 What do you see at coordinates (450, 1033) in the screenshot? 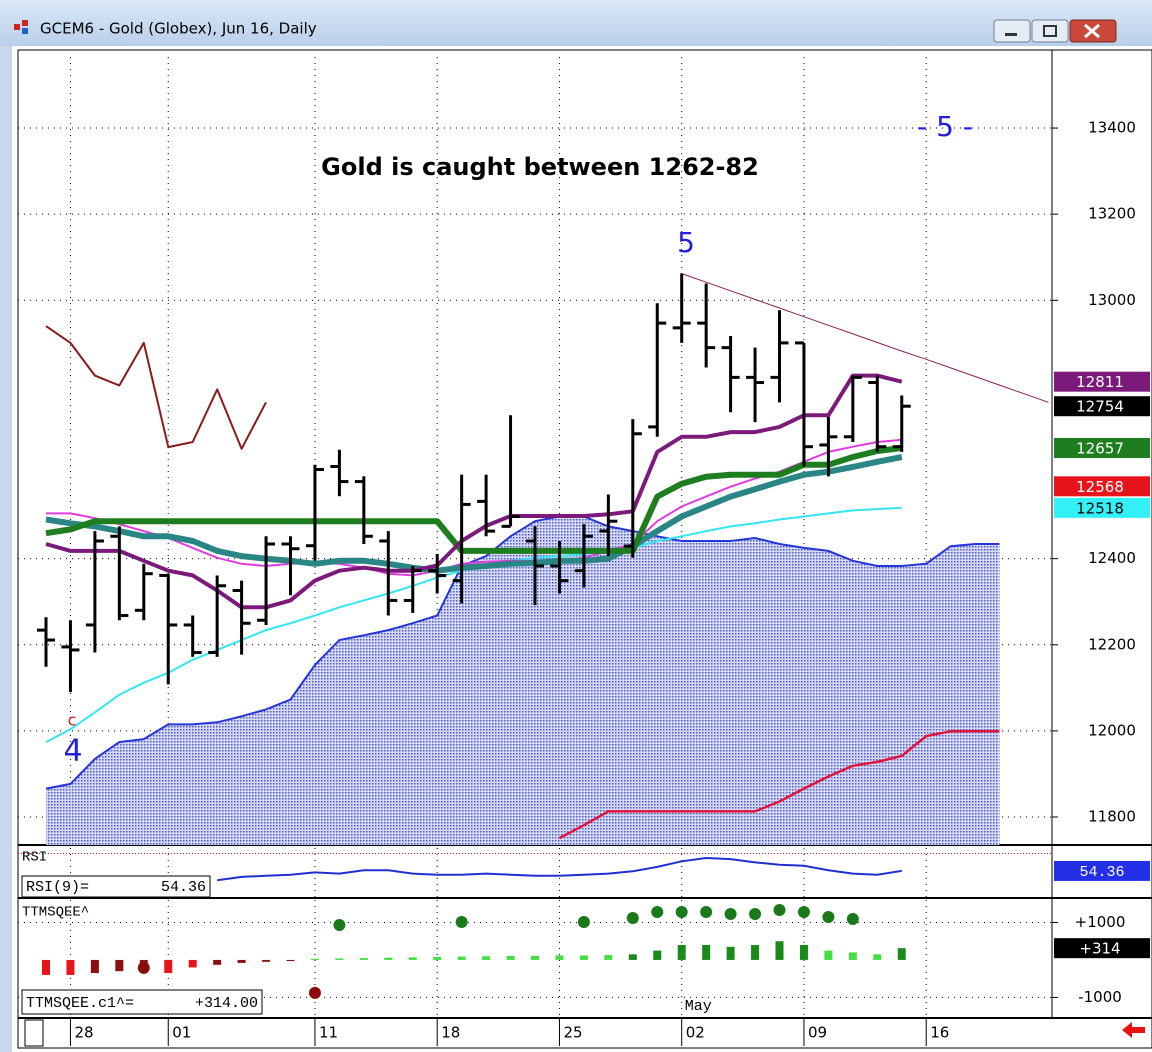
I see `x-tick-label: 18` at bounding box center [450, 1033].